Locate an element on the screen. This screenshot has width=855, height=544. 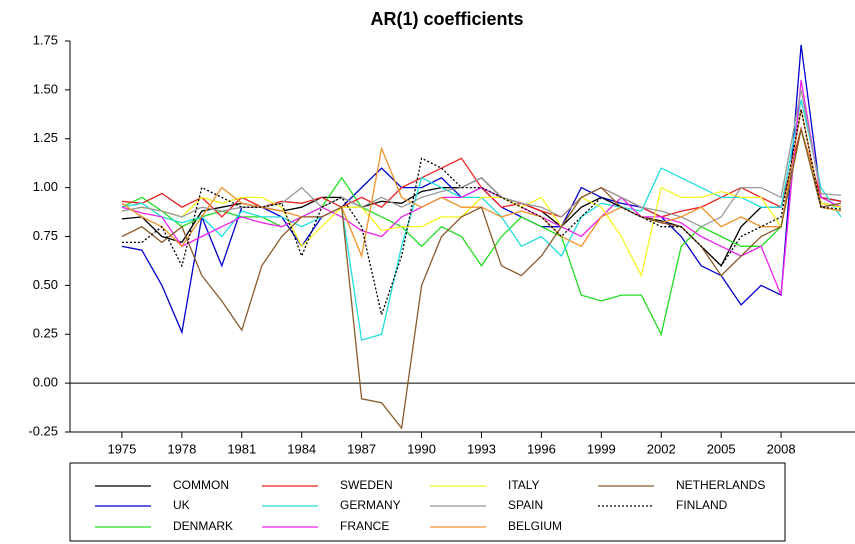
legend-label: COMMON is located at coordinates (201, 485).